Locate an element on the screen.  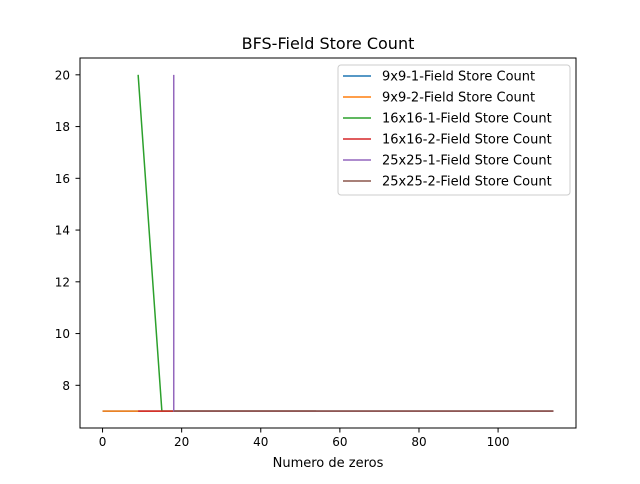
x-tick-label: 60 is located at coordinates (339, 442).